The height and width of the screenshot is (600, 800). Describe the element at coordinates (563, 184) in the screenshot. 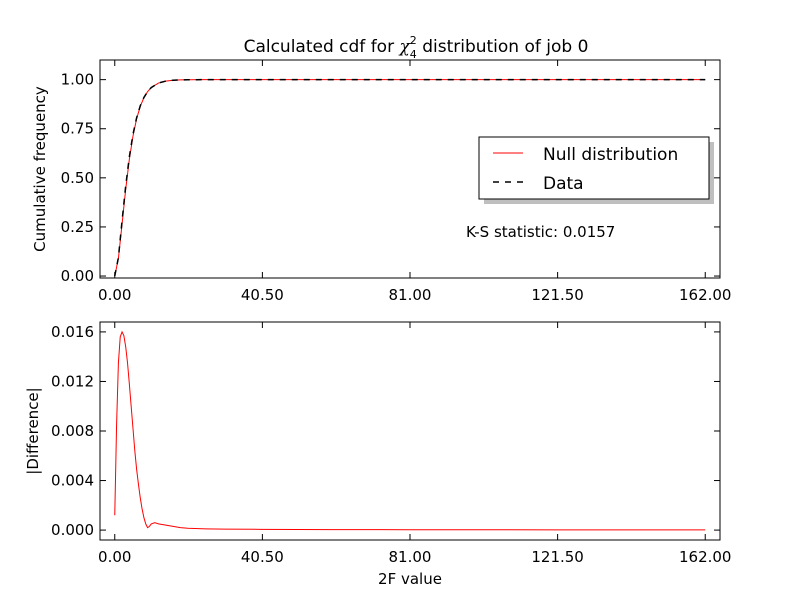

I see `legend-label-data: Data` at that location.